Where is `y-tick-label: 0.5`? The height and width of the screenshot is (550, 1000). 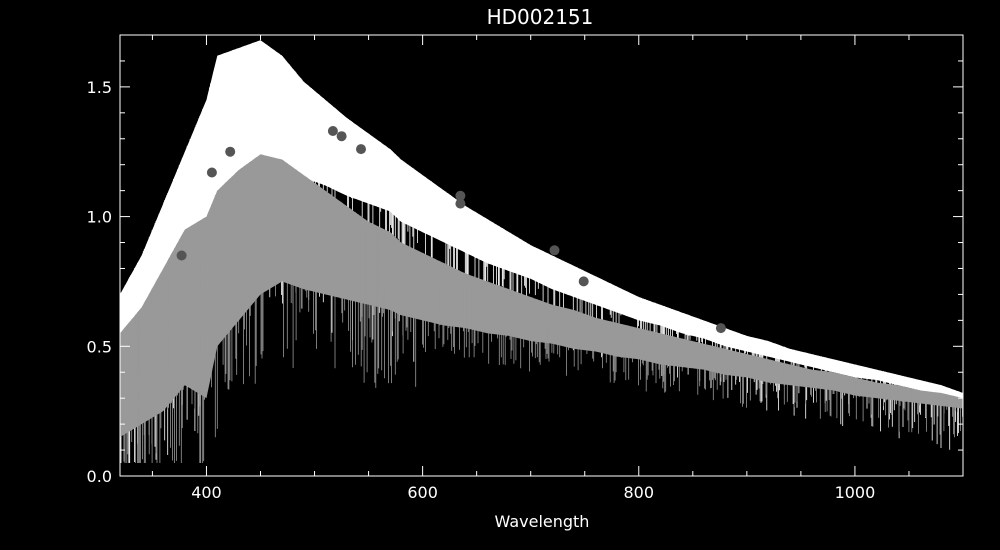
y-tick-label: 0.5 is located at coordinates (99, 346).